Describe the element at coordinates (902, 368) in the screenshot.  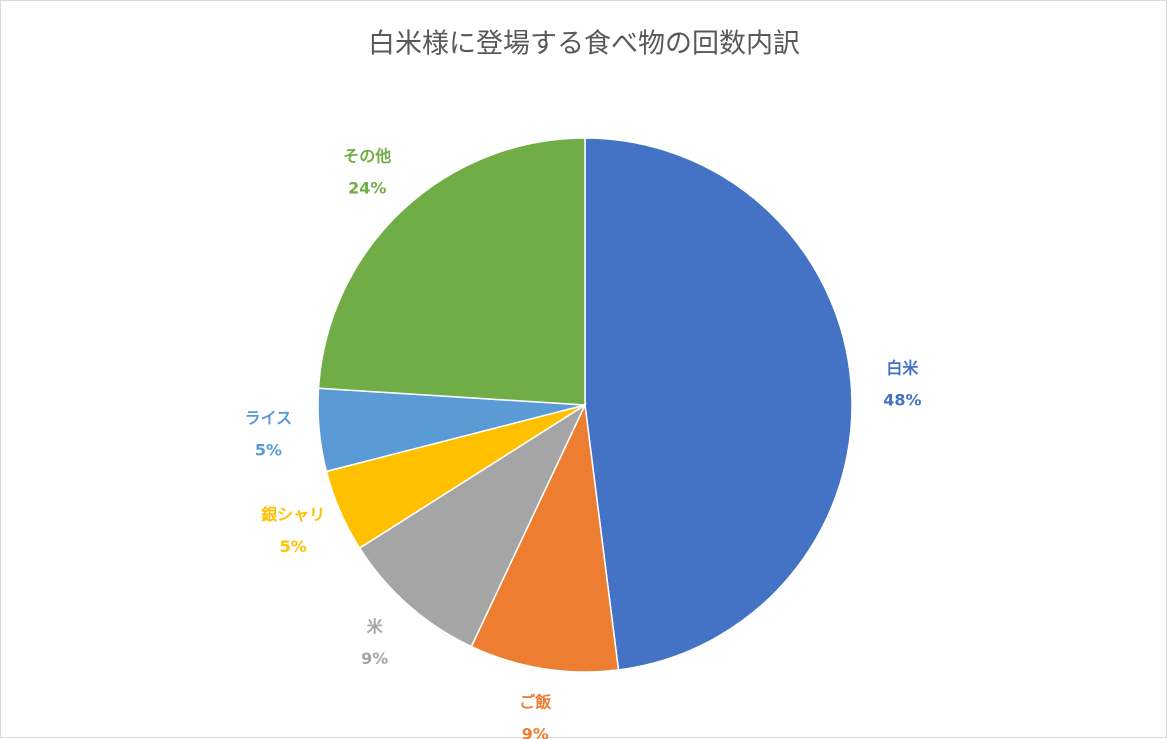
I see `slice-label: 白米` at that location.